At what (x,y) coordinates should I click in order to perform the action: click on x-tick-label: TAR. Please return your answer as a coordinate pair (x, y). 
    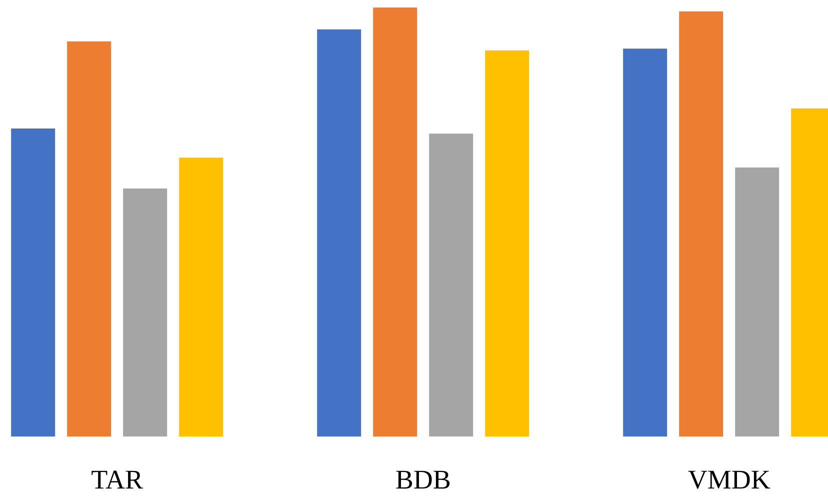
    Looking at the image, I should click on (117, 479).